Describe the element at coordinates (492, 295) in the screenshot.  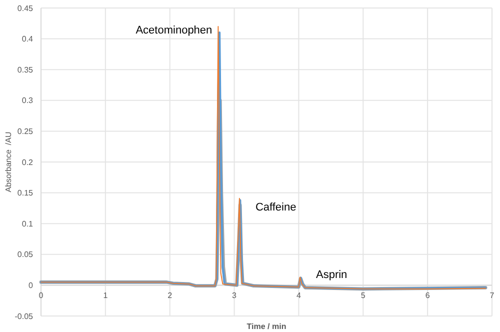
I see `x-tick-label: 7` at that location.